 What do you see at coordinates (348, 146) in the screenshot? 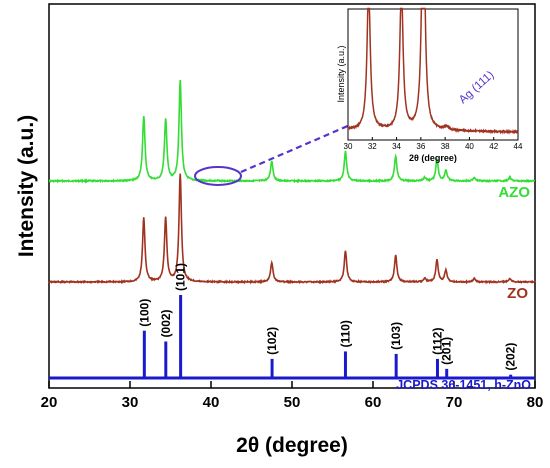
I see `inset-x-tick-label: 30` at bounding box center [348, 146].